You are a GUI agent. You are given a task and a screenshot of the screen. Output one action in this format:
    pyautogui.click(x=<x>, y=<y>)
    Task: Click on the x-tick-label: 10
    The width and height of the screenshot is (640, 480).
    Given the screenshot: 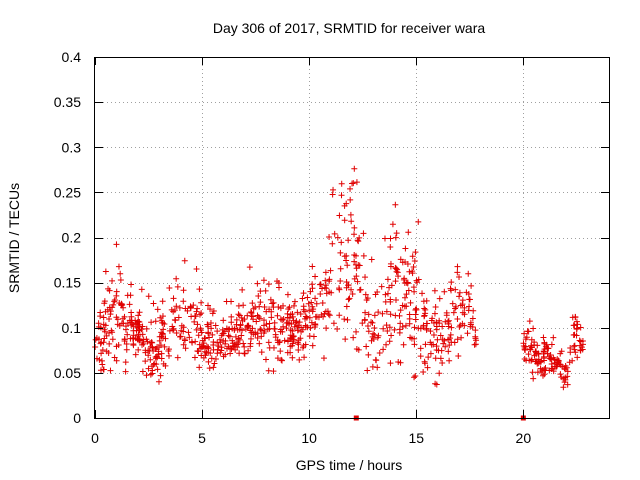 What is the action you would take?
    pyautogui.click(x=309, y=438)
    